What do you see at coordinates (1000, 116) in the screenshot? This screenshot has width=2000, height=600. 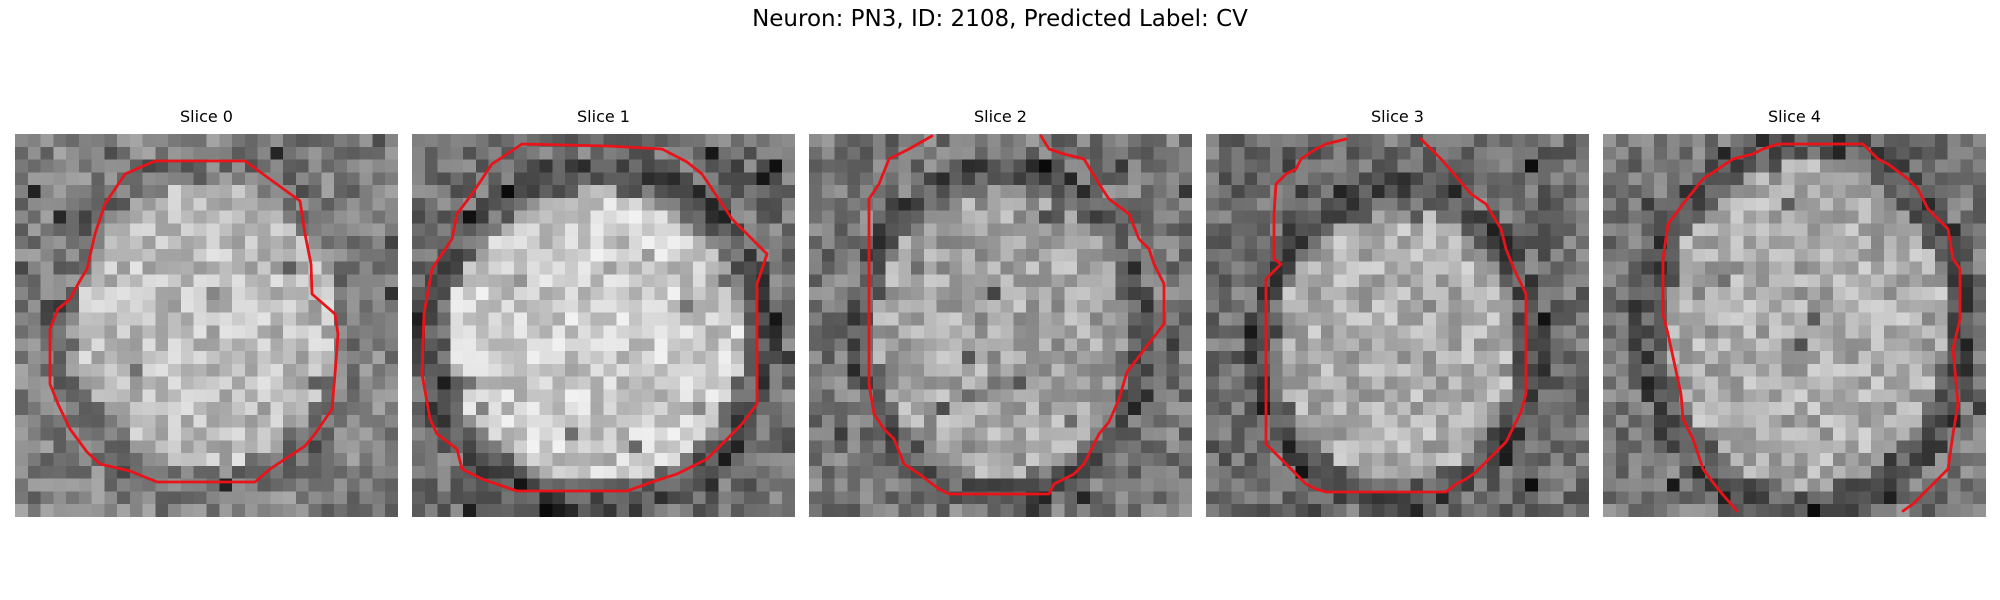 I see `slice-title: Slice 2` at bounding box center [1000, 116].